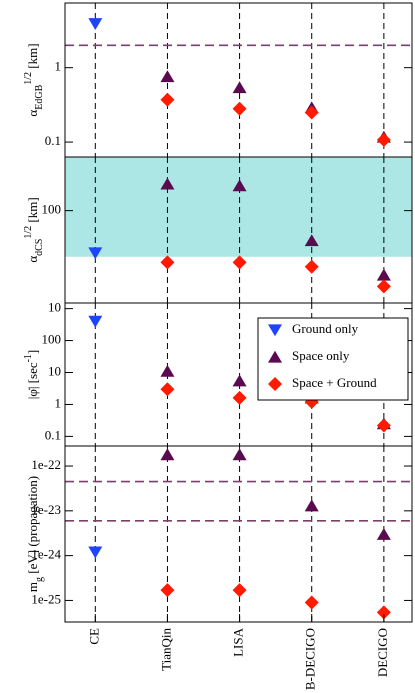 Image resolution: width=415 pixels, height=693 pixels. What do you see at coordinates (46, 598) in the screenshot?
I see `y-tick-label: 1e-25` at bounding box center [46, 598].